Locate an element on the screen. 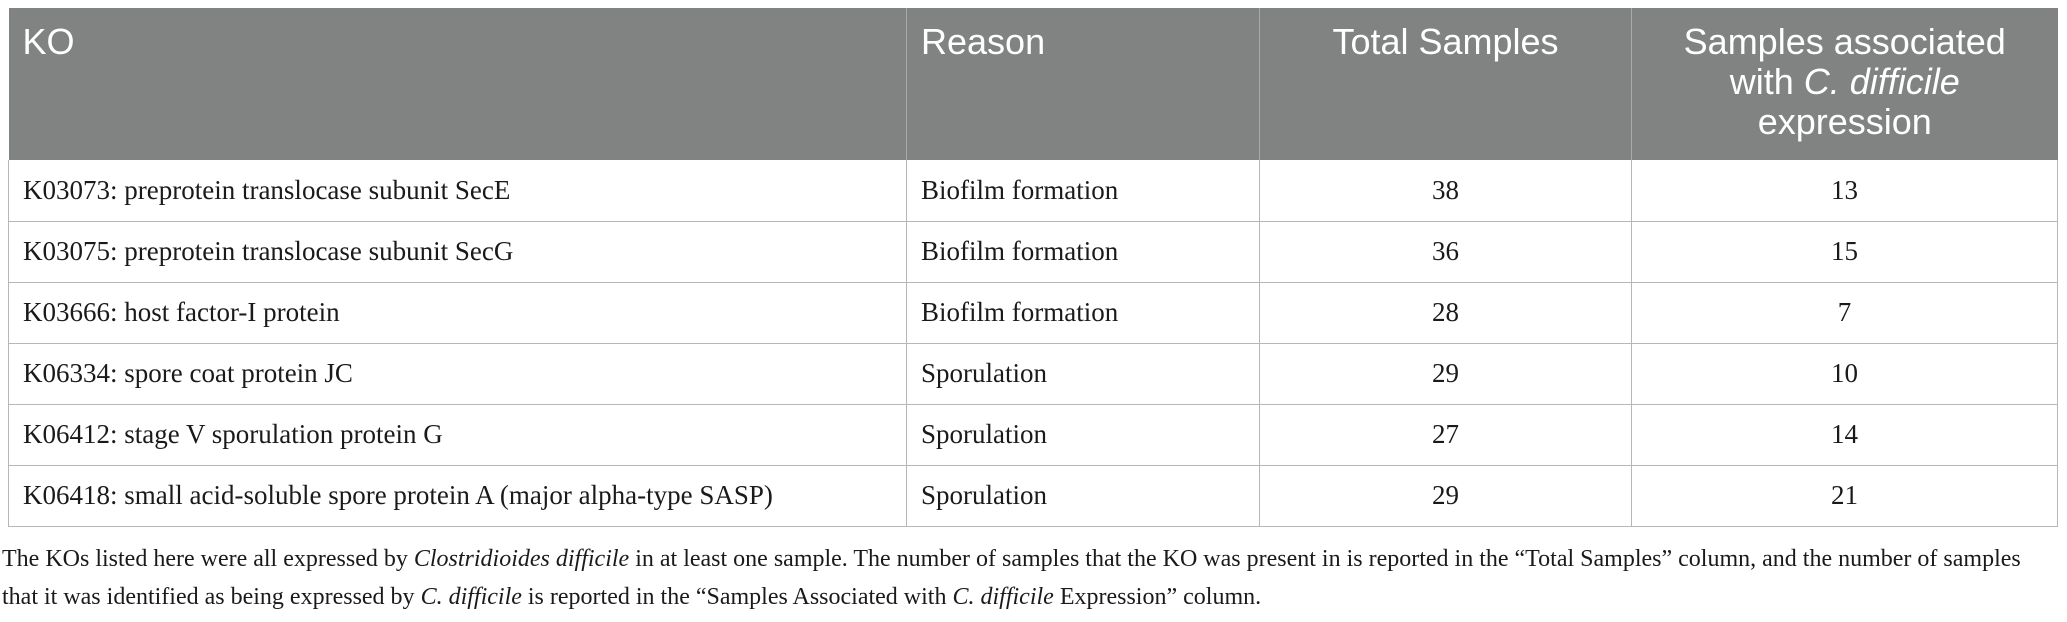 The image size is (2067, 622). cell-assoc: 10 is located at coordinates (1844, 374).